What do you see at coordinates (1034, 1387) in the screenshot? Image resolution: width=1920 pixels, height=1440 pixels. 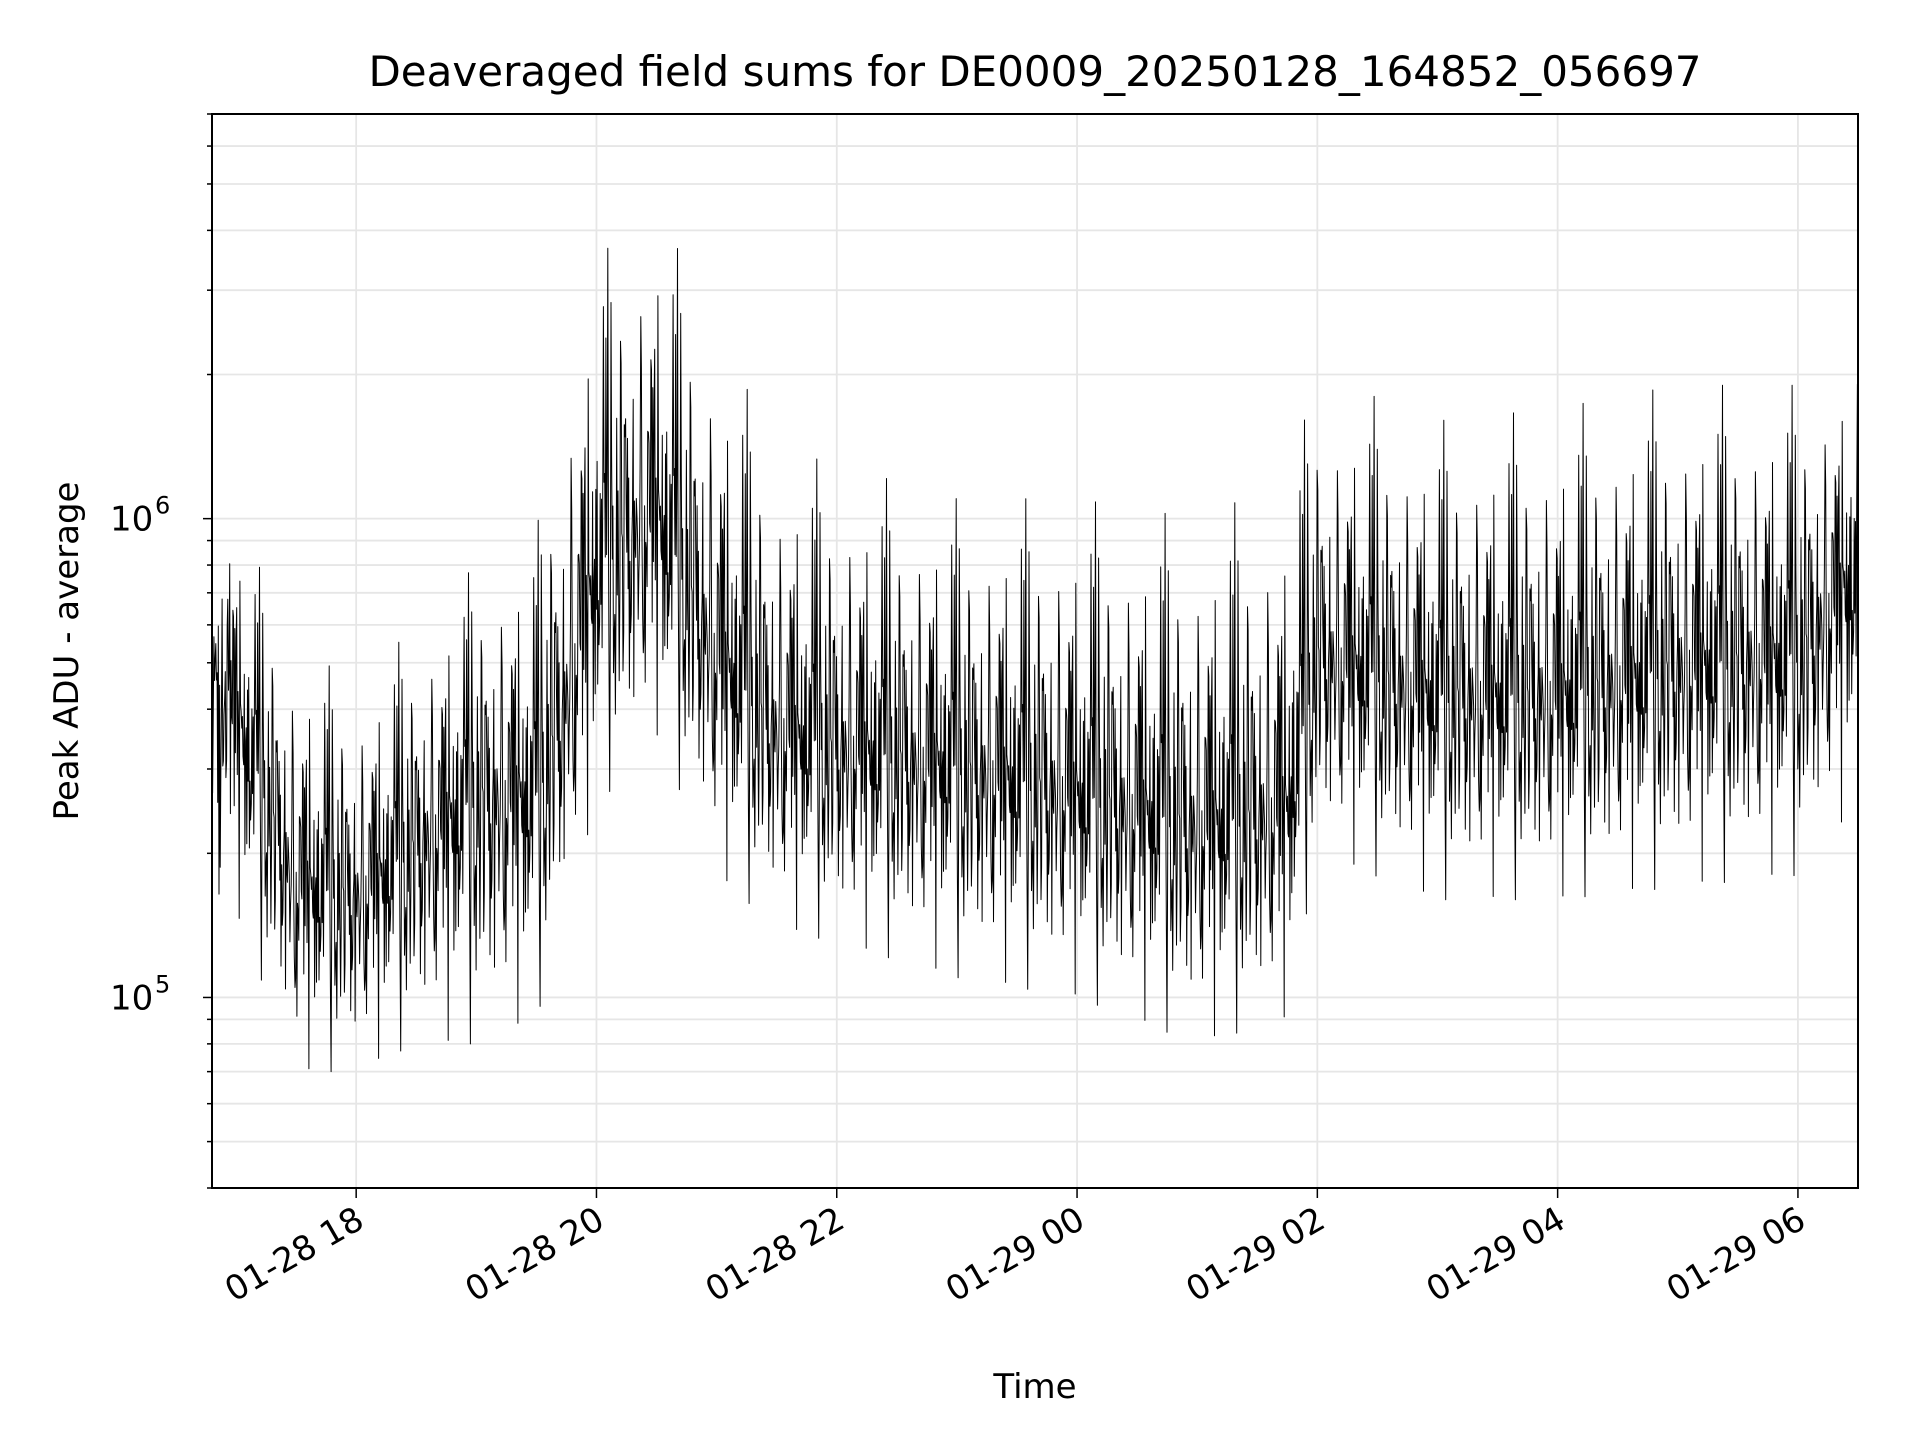 I see `x-axis-label: Time` at bounding box center [1034, 1387].